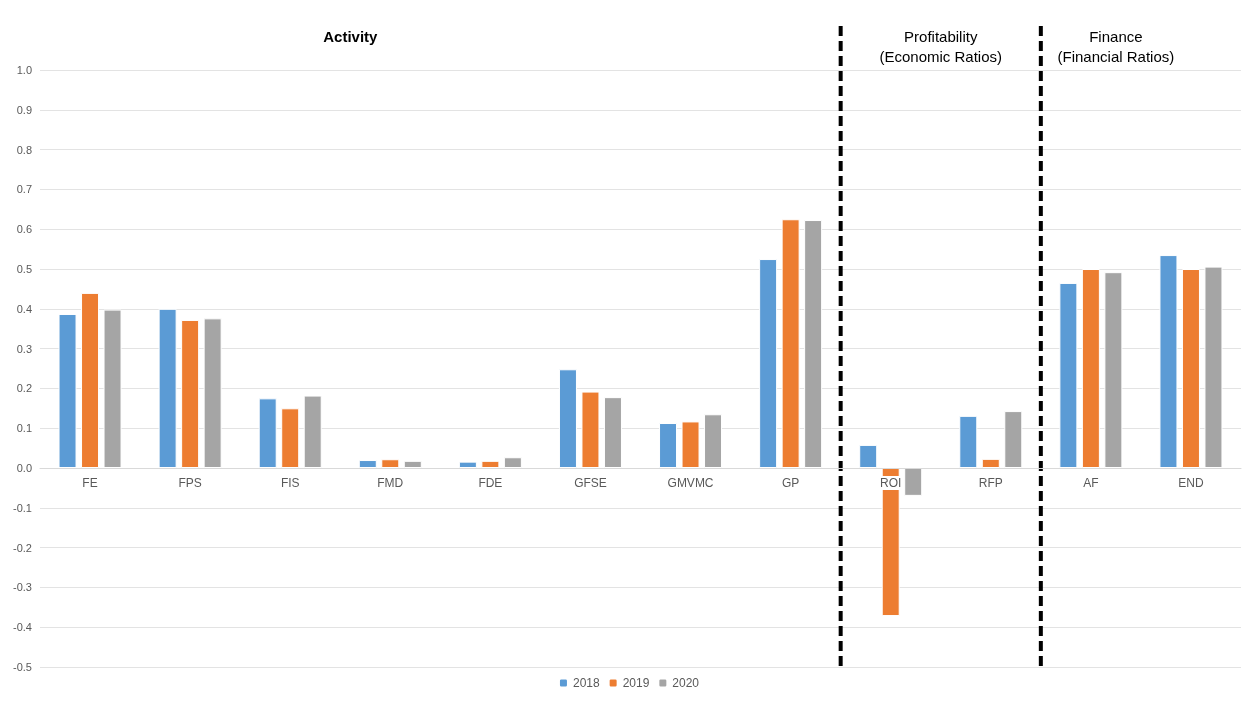  What do you see at coordinates (24, 229) in the screenshot?
I see `y-tick-label: 0.6` at bounding box center [24, 229].